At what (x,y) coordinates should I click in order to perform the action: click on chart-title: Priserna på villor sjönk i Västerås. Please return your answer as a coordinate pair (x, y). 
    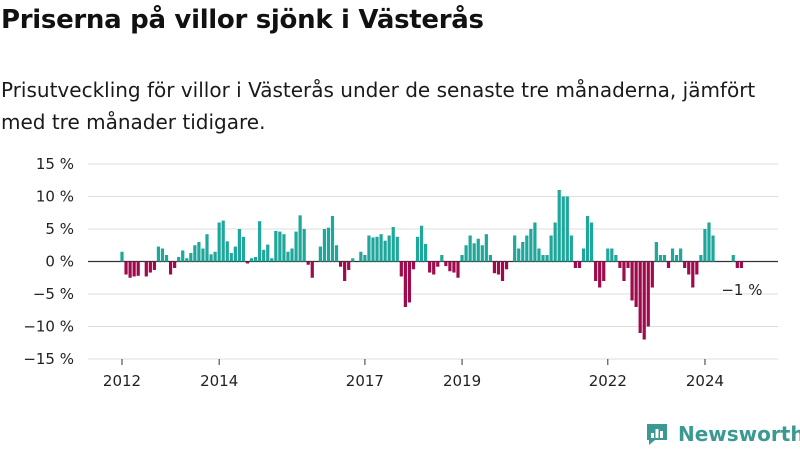
    Looking at the image, I should click on (242, 20).